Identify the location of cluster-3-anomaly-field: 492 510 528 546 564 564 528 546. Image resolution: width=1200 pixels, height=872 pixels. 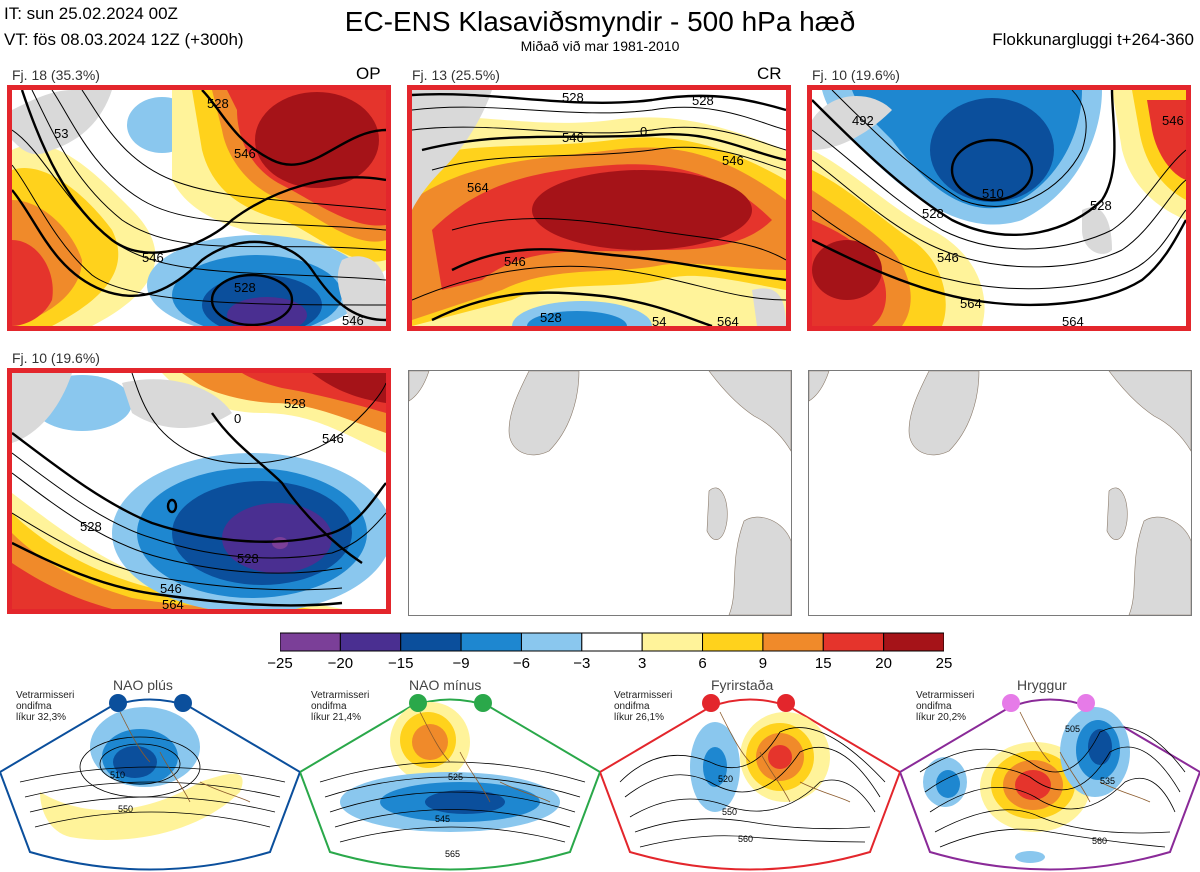
(999, 208).